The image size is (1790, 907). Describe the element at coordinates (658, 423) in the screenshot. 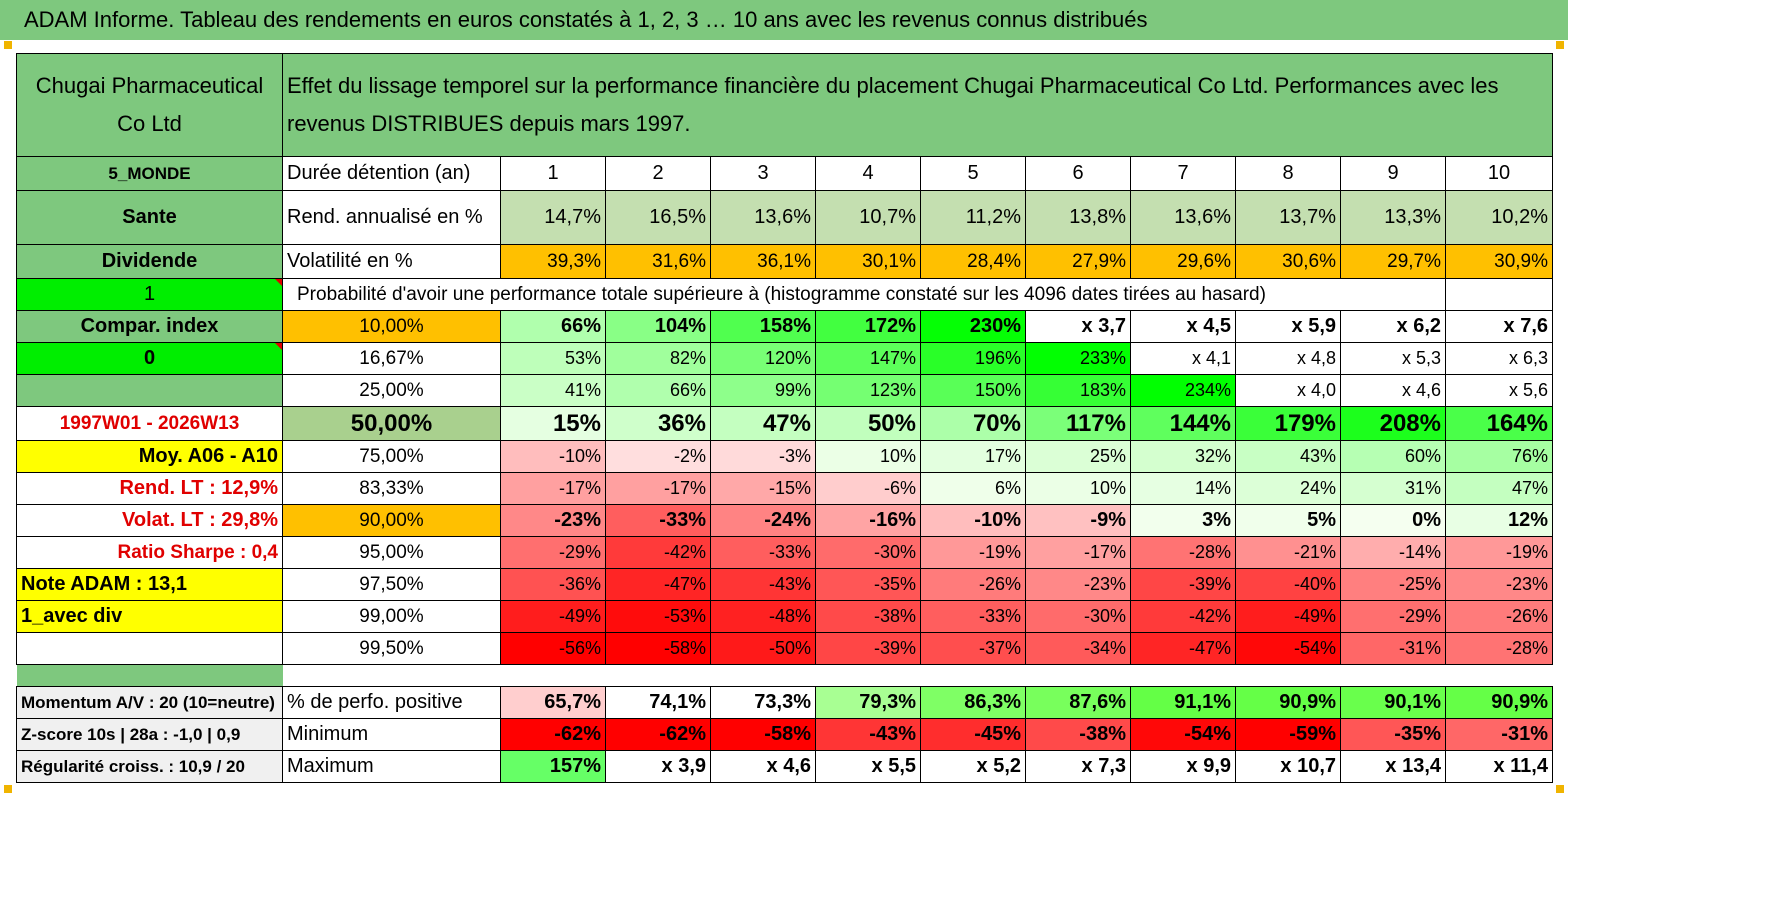

I see `quantile-value: 36%` at that location.